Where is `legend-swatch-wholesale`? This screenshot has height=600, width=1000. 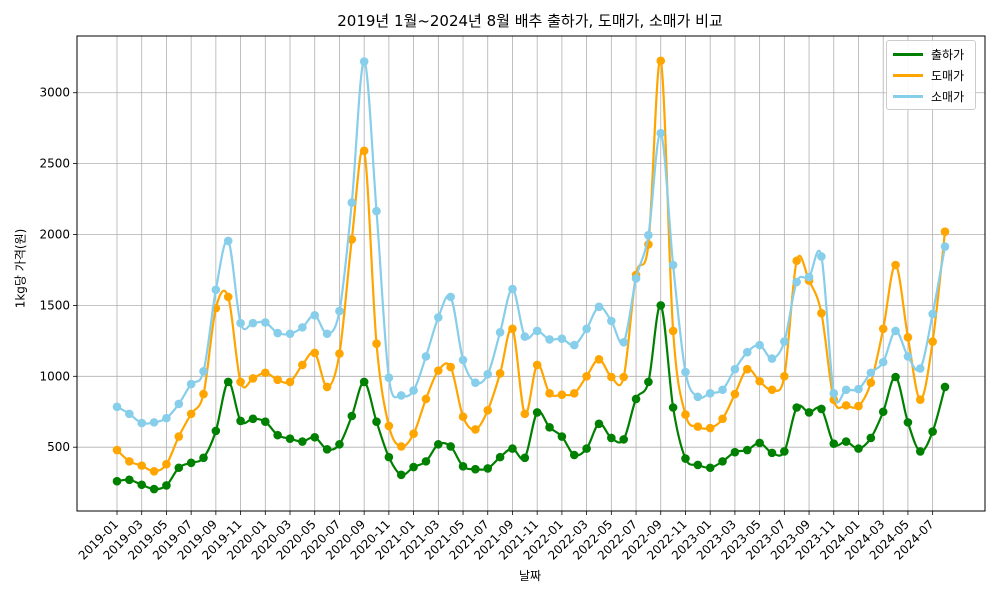 legend-swatch-wholesale is located at coordinates (908, 75).